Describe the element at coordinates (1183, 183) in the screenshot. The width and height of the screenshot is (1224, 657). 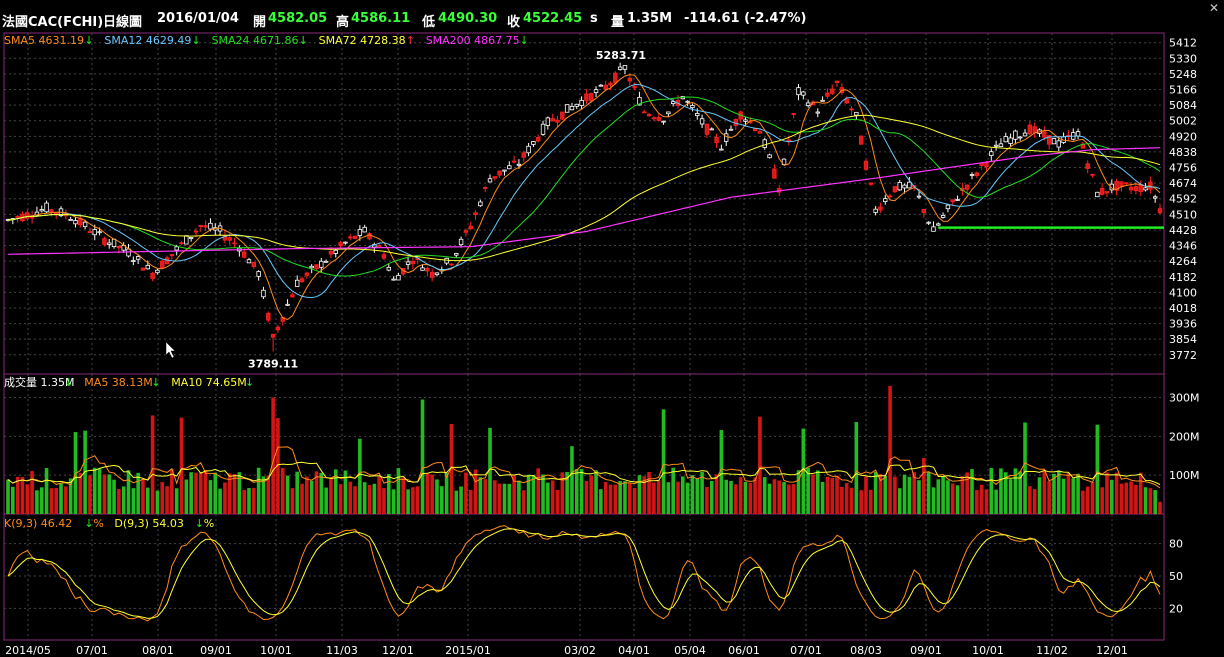
I see `price-tick-label: 4674` at that location.